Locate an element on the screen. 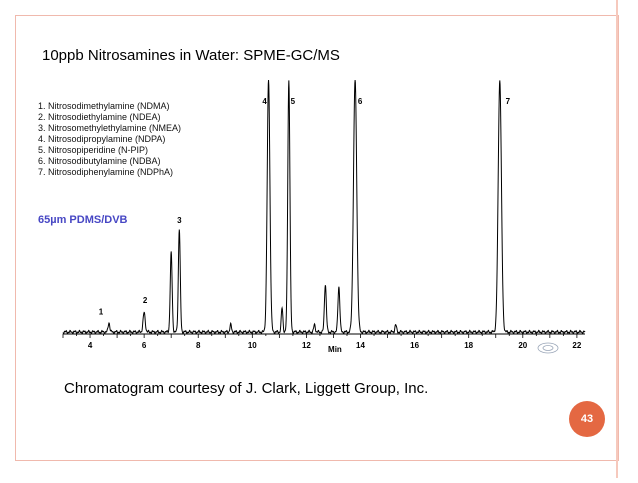  x-tick-label: 4 is located at coordinates (90, 345).